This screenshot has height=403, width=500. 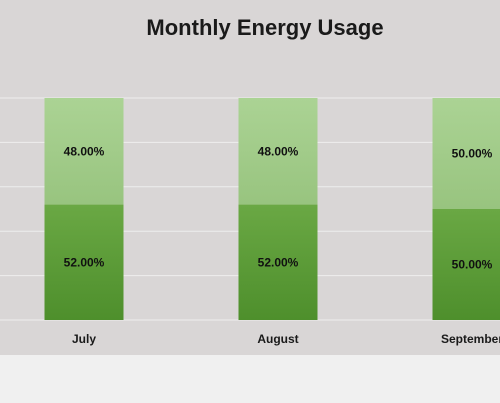 I want to click on category-label-august: August, so click(x=277, y=339).